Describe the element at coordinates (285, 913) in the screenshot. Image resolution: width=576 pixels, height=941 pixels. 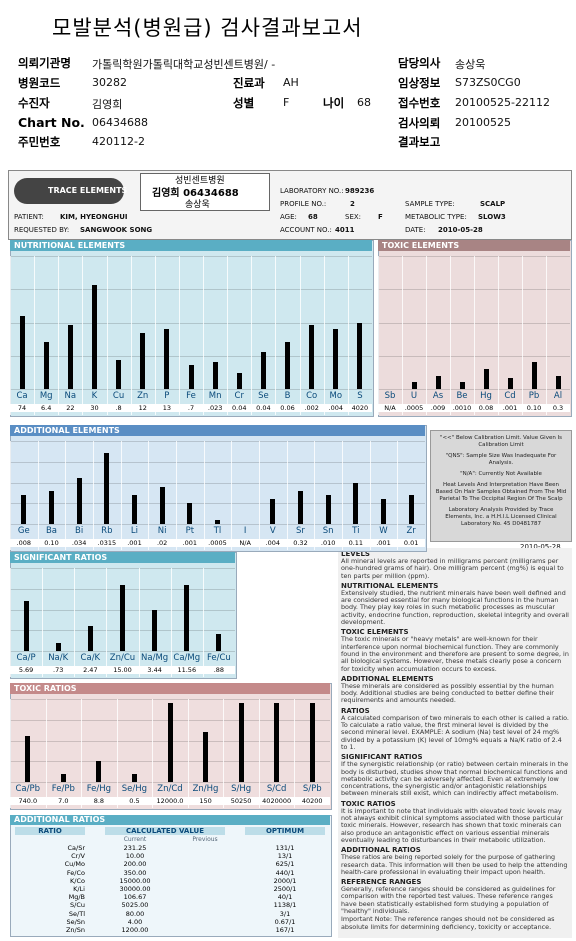
I see `table-cell: 3/1` at that location.